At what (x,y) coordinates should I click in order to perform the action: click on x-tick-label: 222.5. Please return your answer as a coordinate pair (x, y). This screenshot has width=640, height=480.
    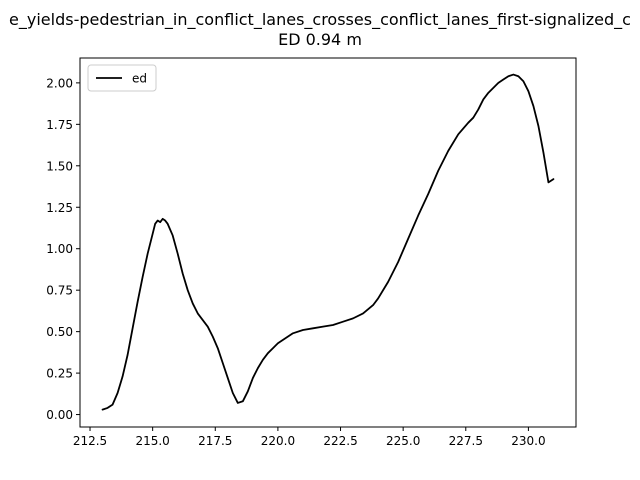
    Looking at the image, I should click on (340, 441).